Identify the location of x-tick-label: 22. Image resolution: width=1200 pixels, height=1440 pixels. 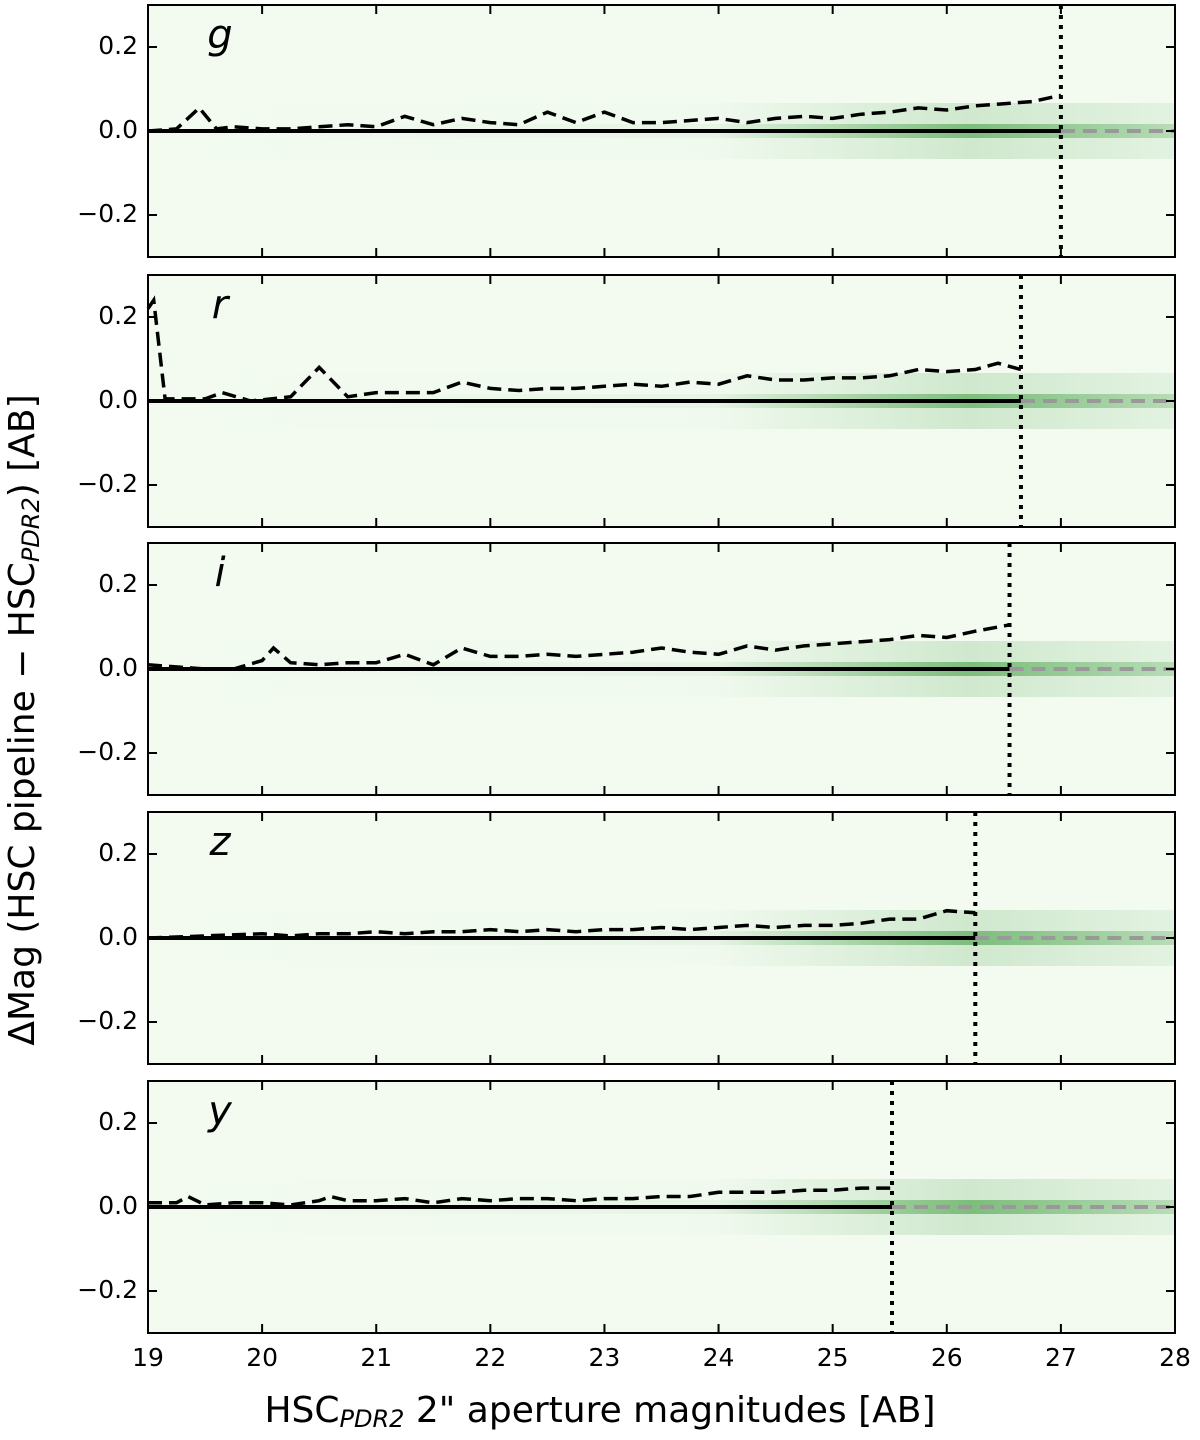
(490, 1357).